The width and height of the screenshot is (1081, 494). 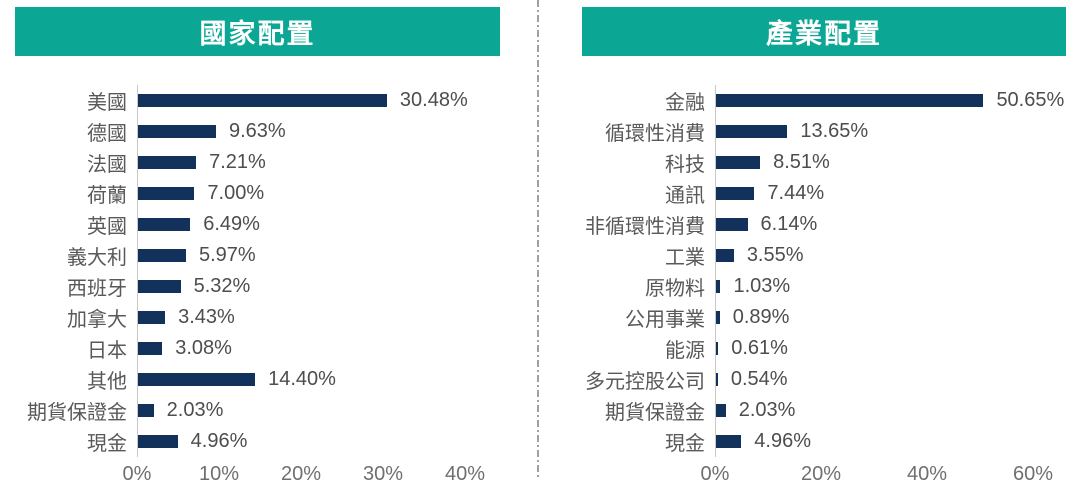 I want to click on category-label: 德國, so click(x=107, y=134).